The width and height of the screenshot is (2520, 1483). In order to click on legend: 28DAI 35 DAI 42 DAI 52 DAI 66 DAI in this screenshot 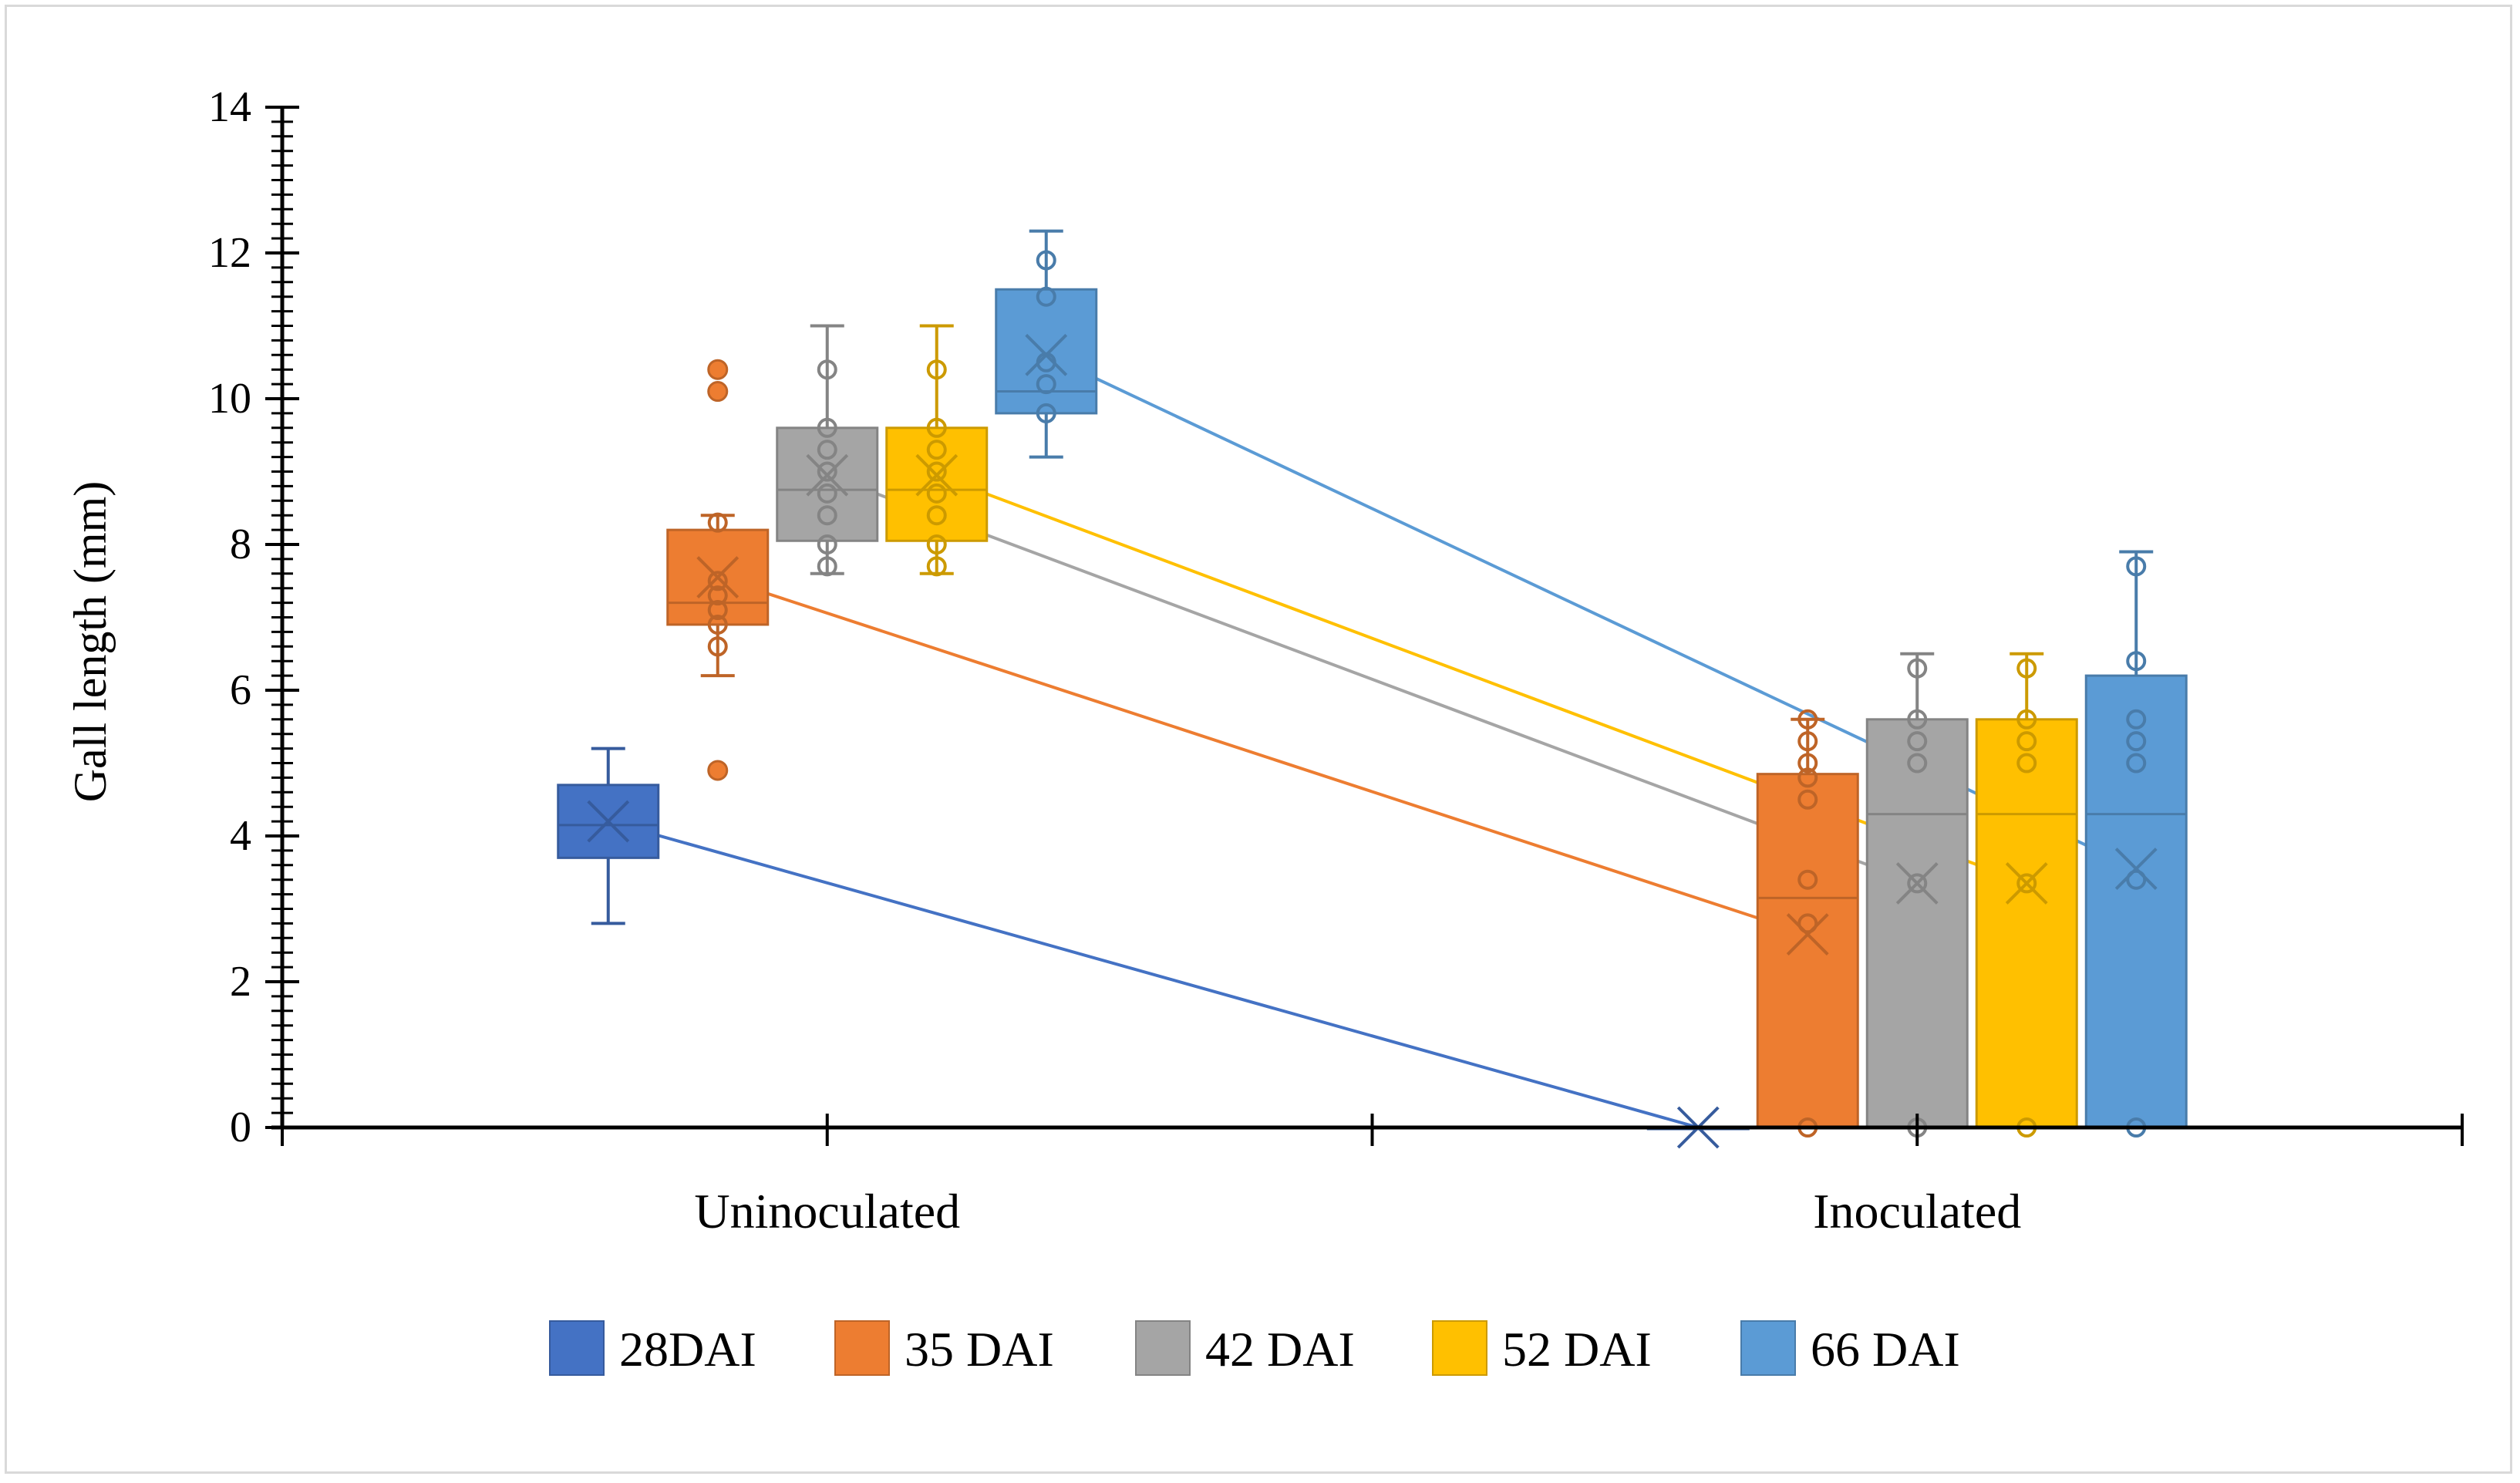, I will do `click(1254, 1348)`.